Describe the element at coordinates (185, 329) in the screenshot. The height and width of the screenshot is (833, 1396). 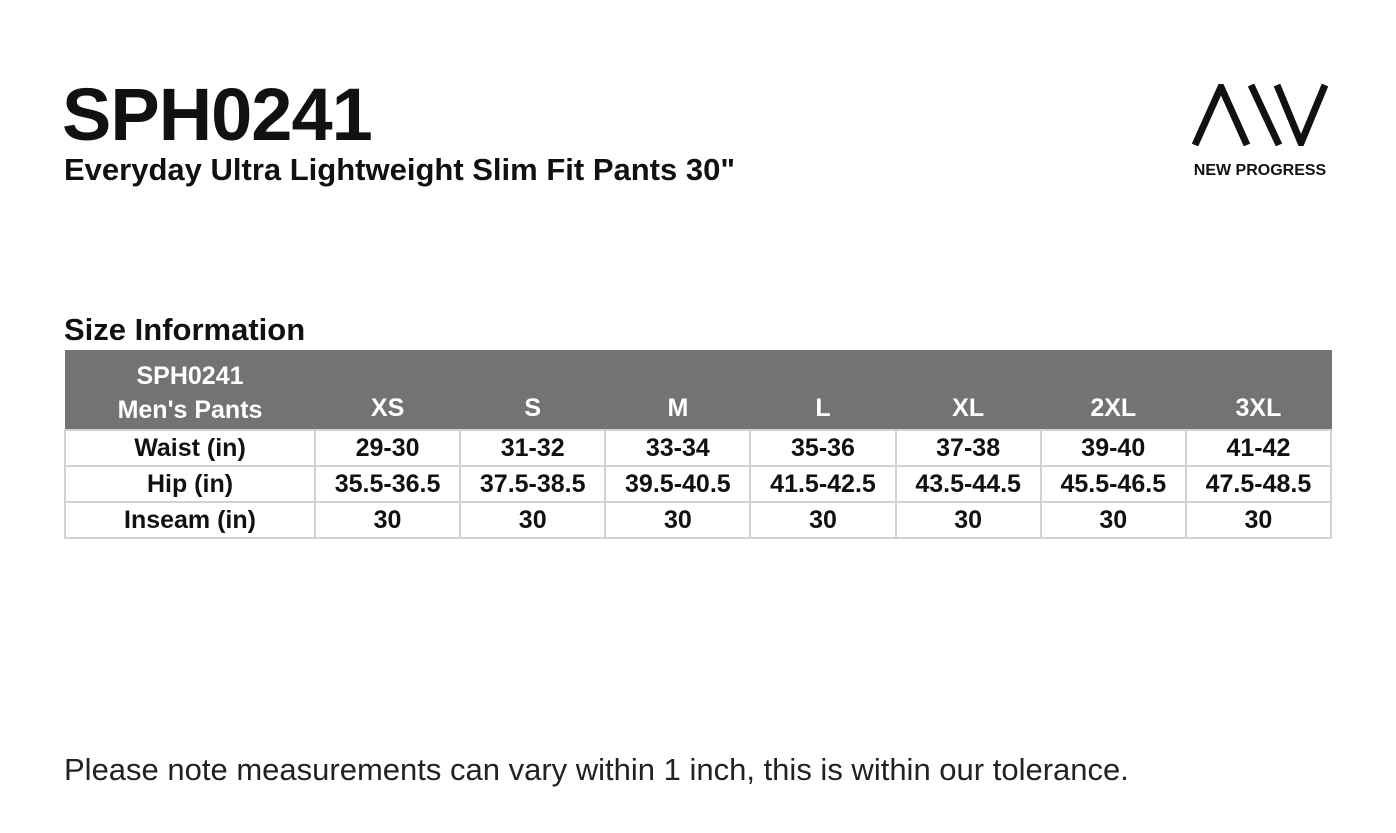
I see `size-section-title: Size Information` at that location.